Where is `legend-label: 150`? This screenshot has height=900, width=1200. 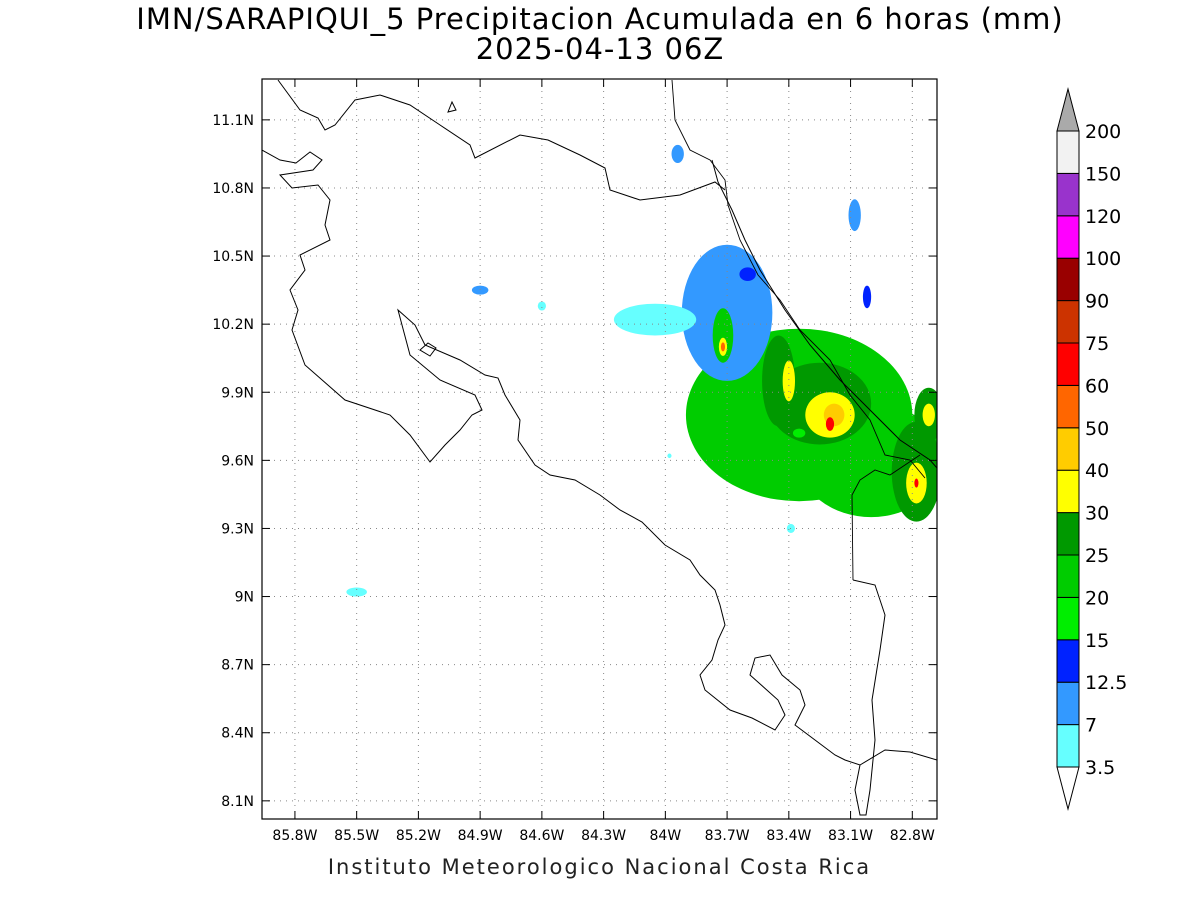
legend-label: 150 is located at coordinates (1103, 174).